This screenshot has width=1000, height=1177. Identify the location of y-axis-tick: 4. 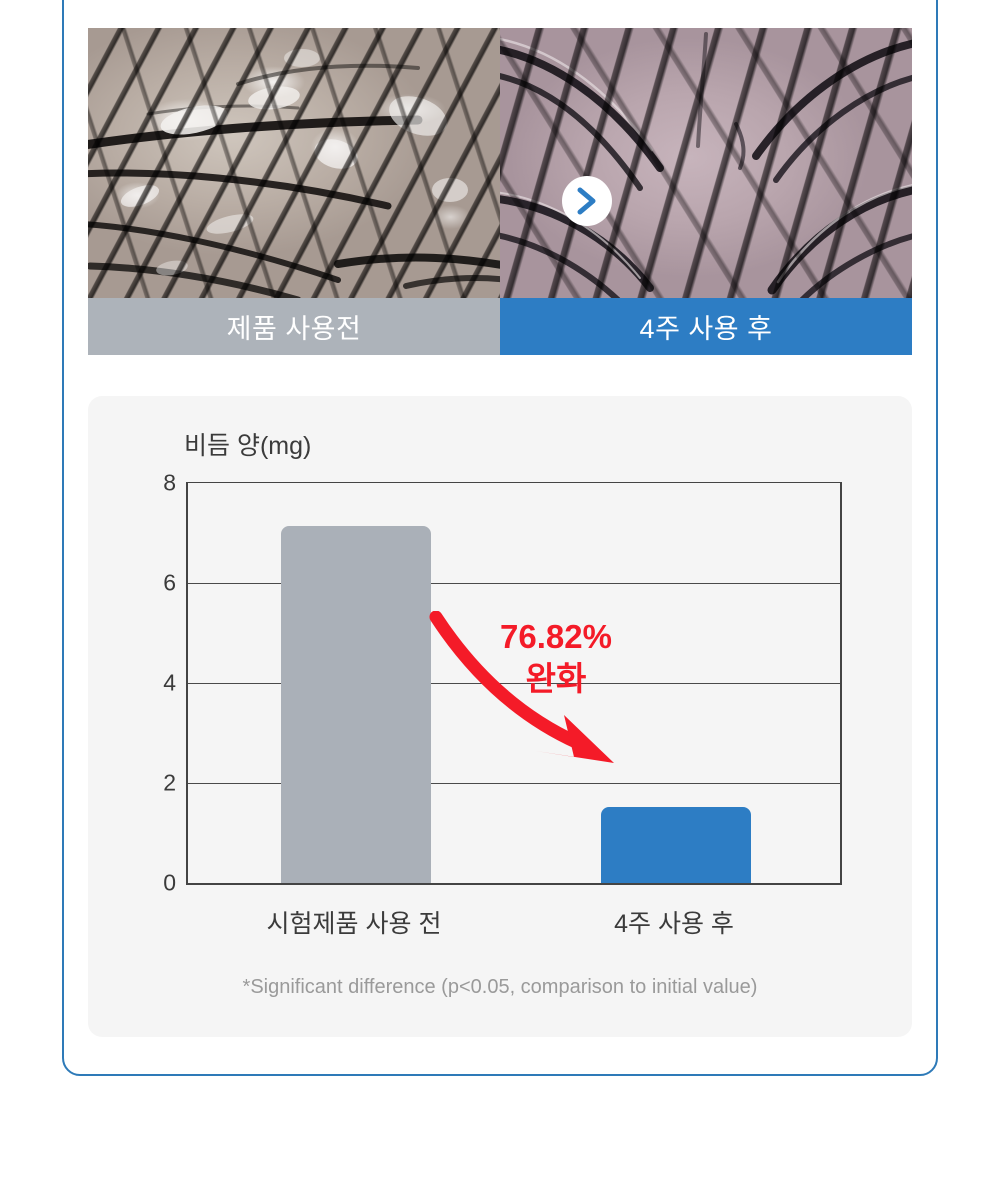
(169, 682).